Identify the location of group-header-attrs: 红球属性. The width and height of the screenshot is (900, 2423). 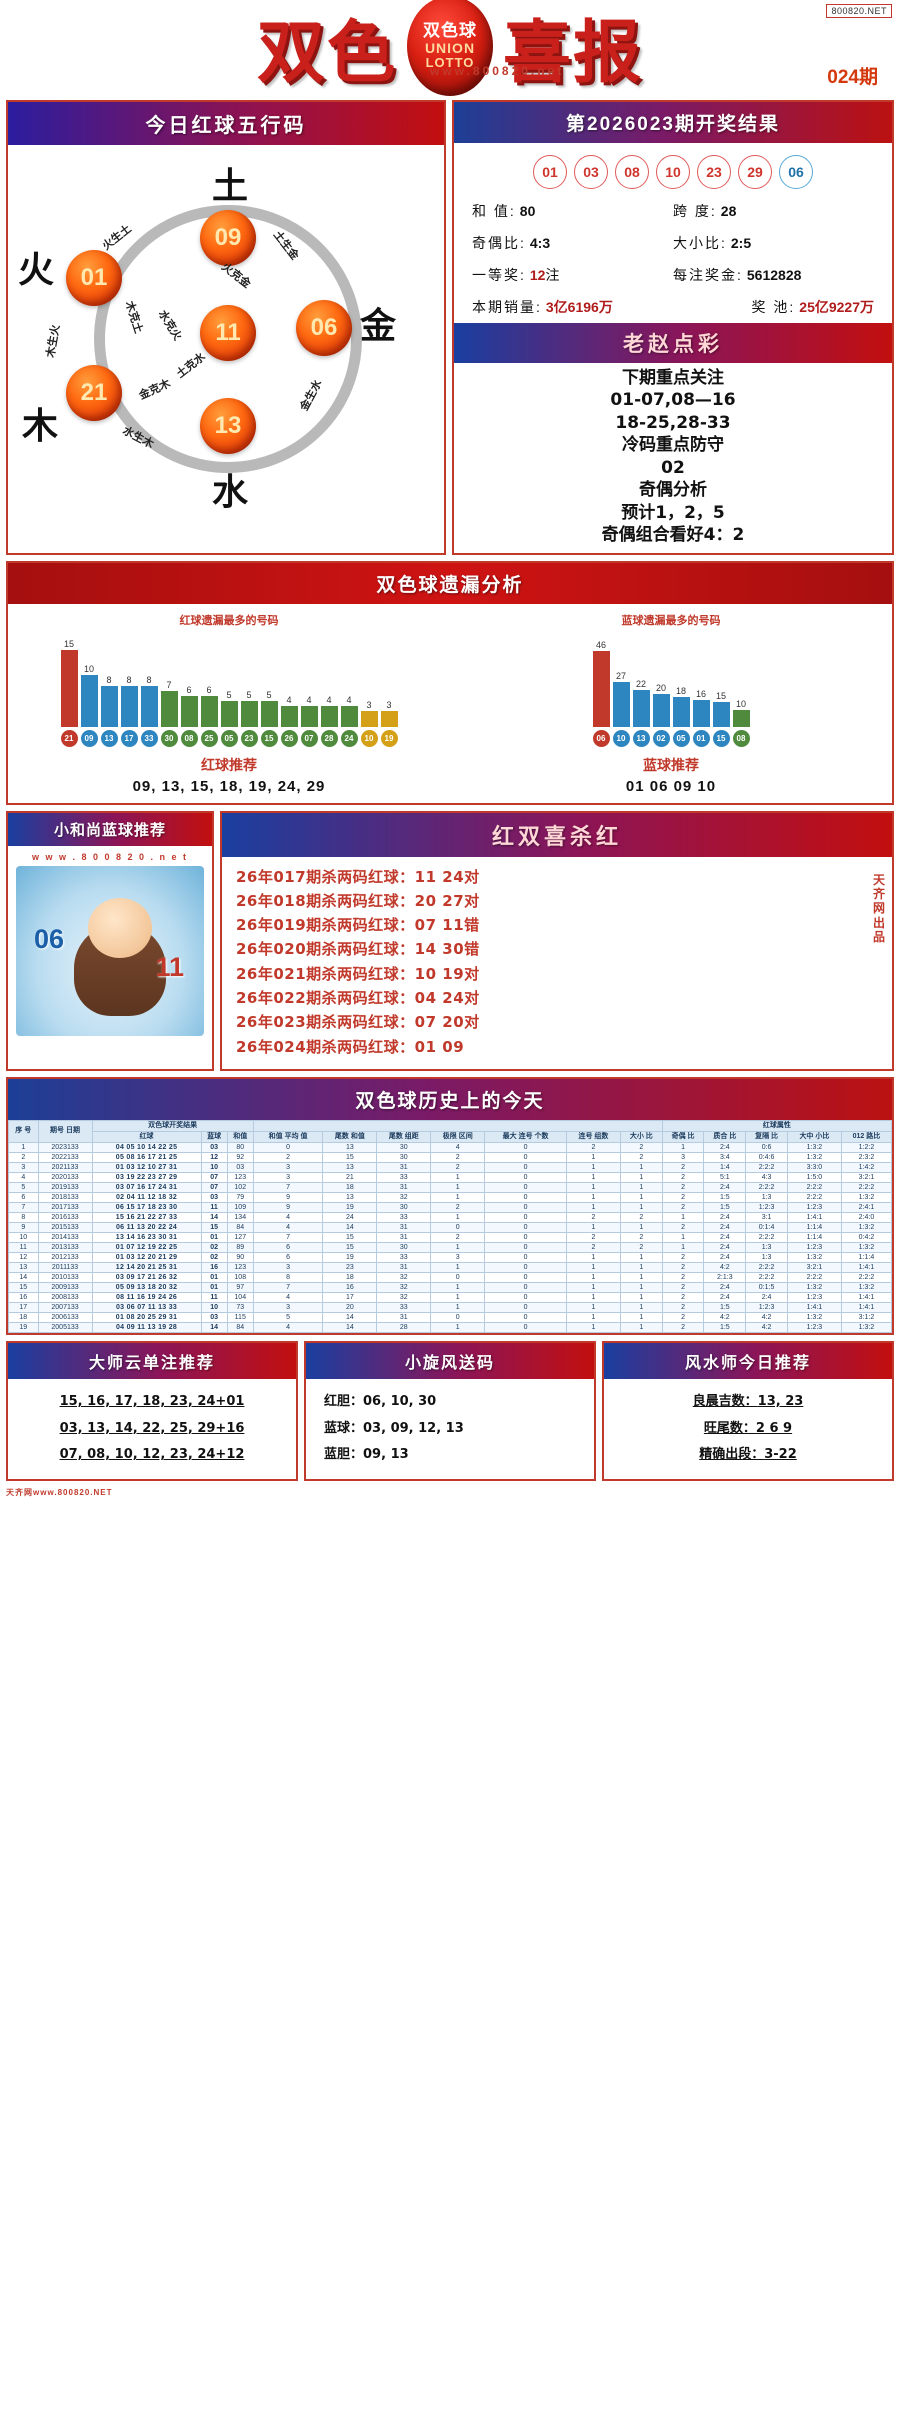
(777, 1125).